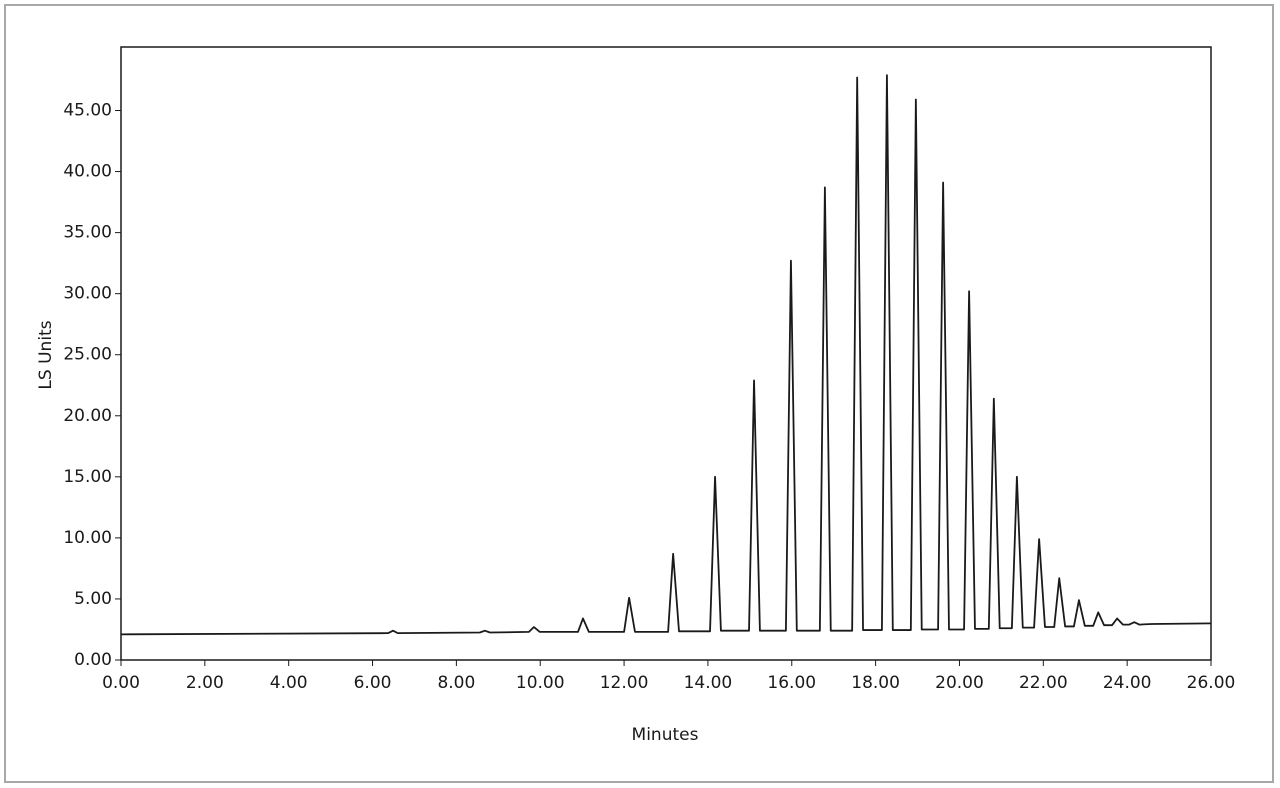 The height and width of the screenshot is (788, 1280). I want to click on x-tick-label: 10.00, so click(540, 683).